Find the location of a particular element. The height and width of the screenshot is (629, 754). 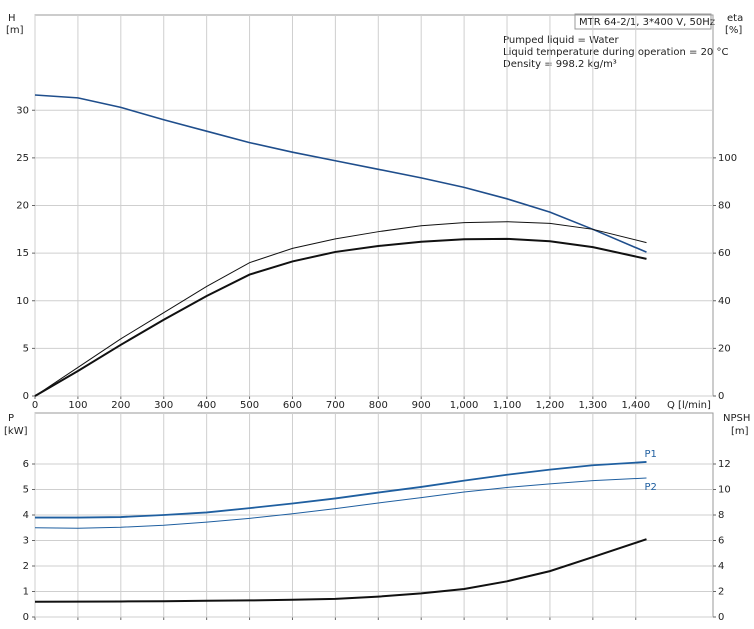

y2-tick-label: 6 is located at coordinates (721, 541).